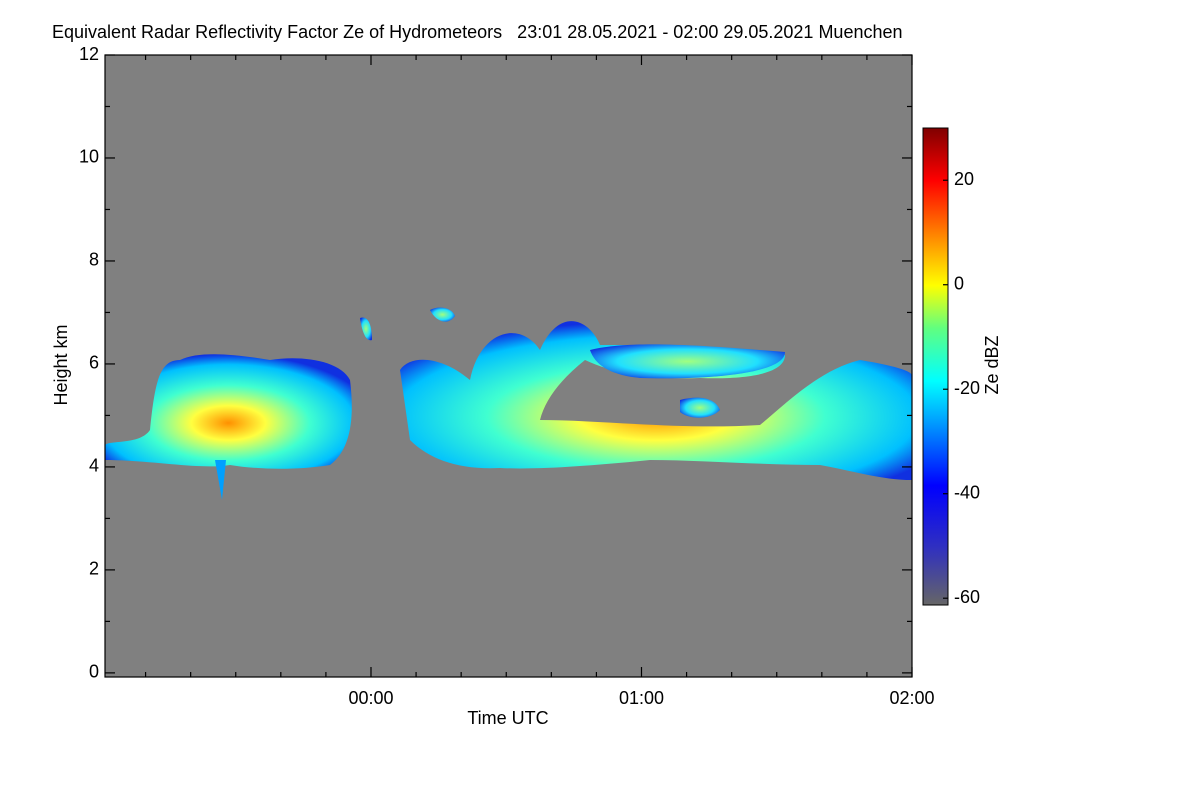  I want to click on colorbar, so click(935, 366).